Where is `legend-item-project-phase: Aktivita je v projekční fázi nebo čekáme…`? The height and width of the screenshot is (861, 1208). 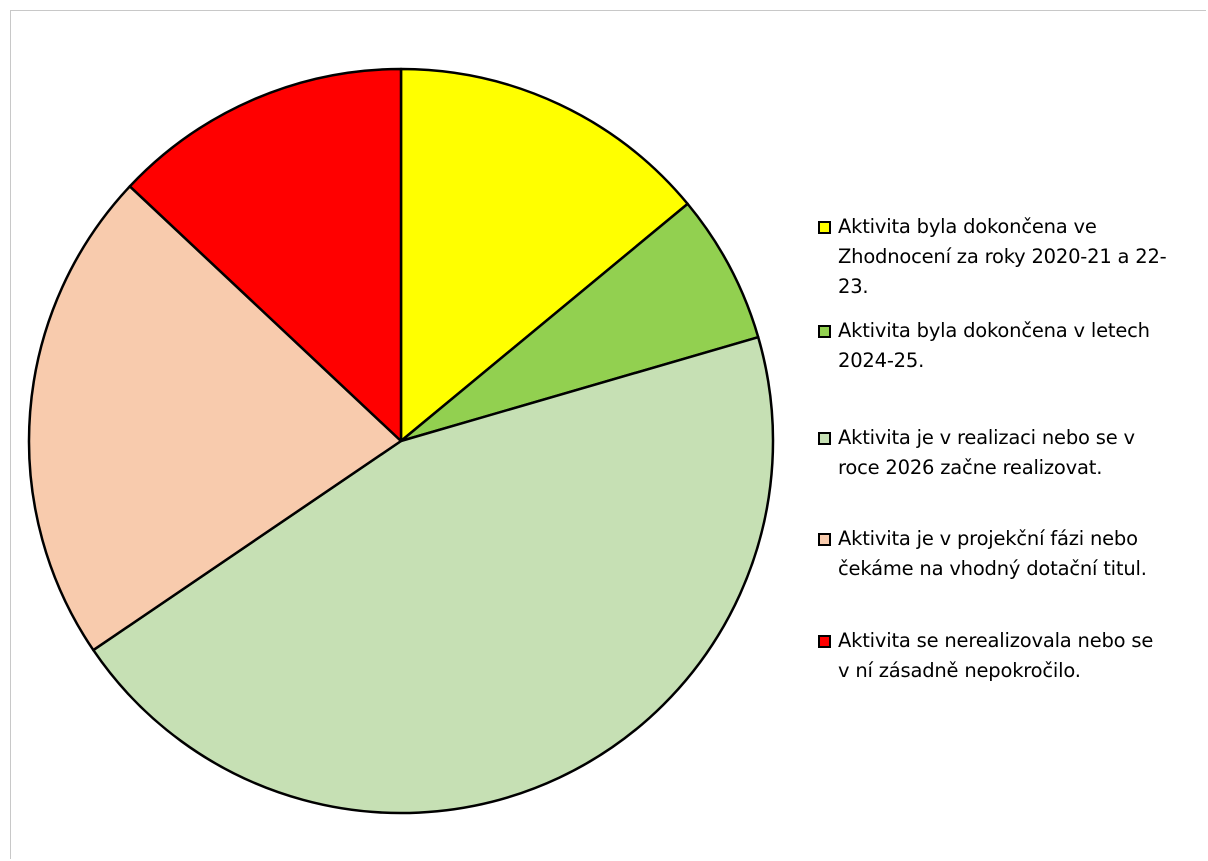 legend-item-project-phase: Aktivita je v projekční fázi nebo čekáme… is located at coordinates (982, 554).